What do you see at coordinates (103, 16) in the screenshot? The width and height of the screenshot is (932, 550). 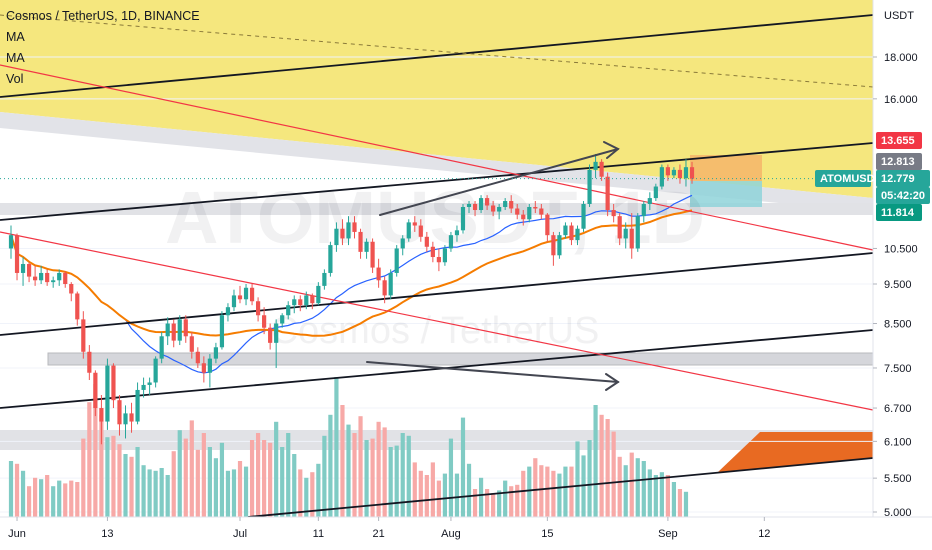 I see `symbol-title: Cosmos / TetherUS, 1D, BINANCE` at bounding box center [103, 16].